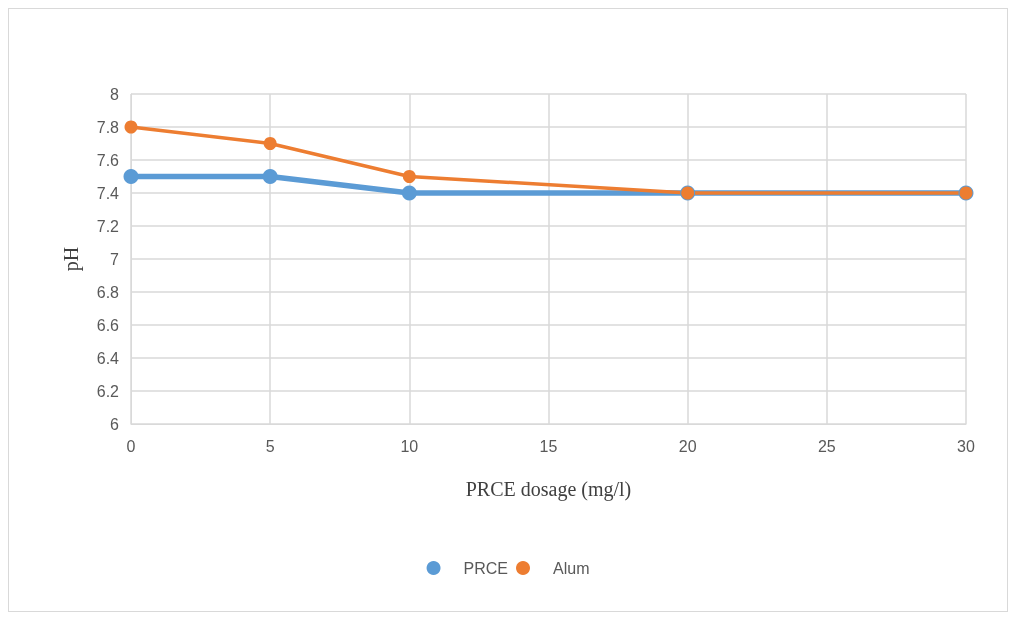 This screenshot has height=620, width=1016. Describe the element at coordinates (270, 446) in the screenshot. I see `x-tick-label: 5` at that location.